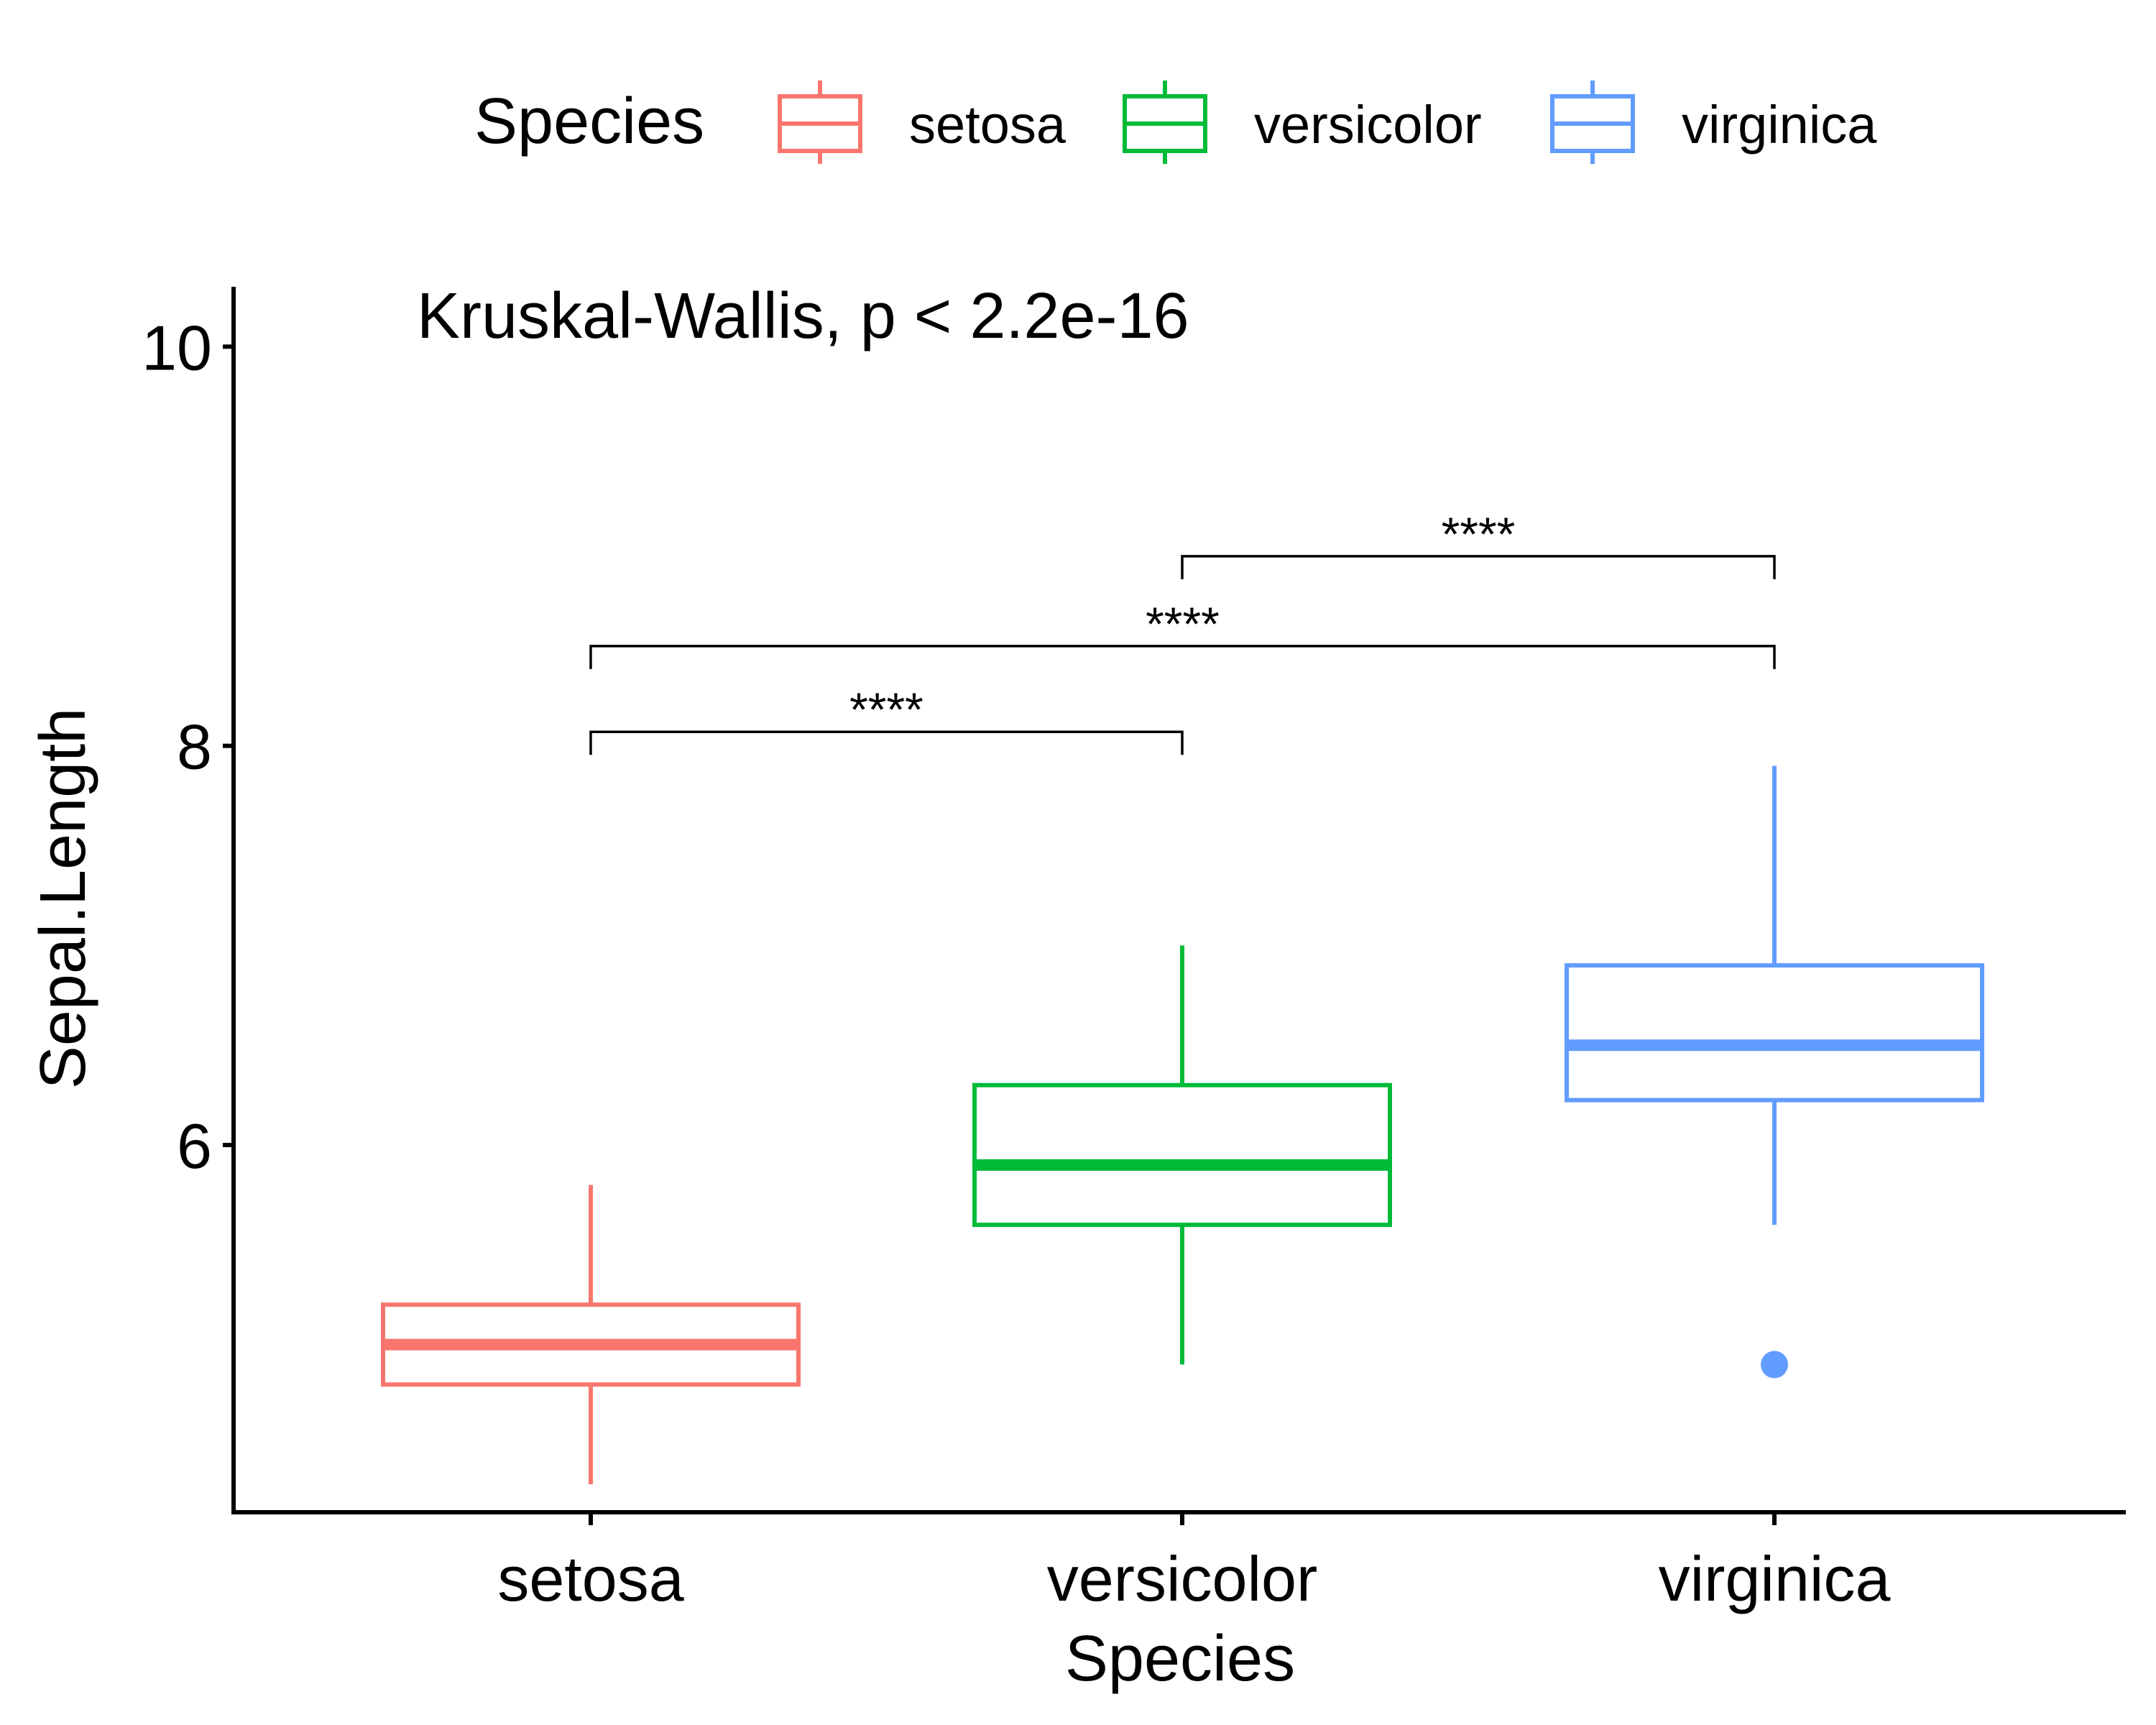  I want to click on boxplot-virginica, so click(1774, 1072).